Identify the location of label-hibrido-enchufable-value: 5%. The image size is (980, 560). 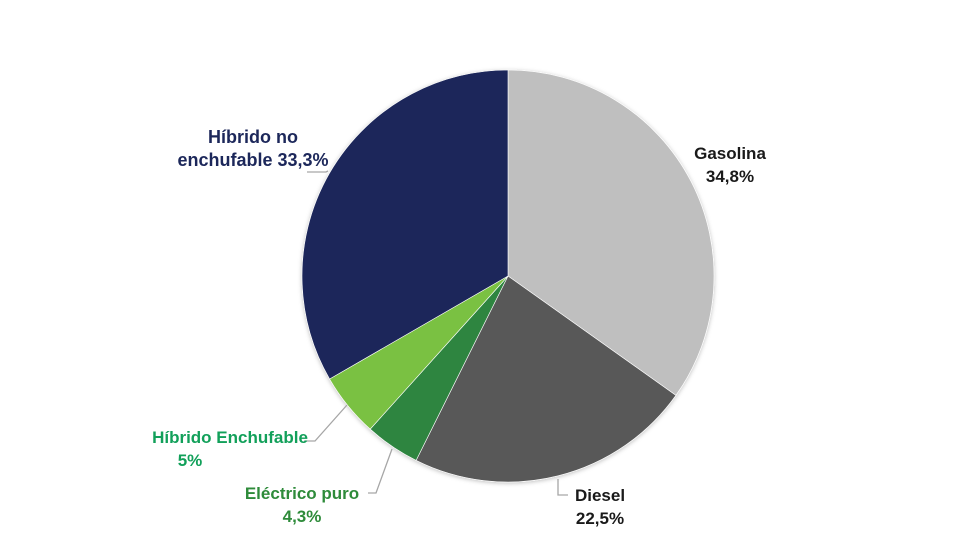
(190, 460).